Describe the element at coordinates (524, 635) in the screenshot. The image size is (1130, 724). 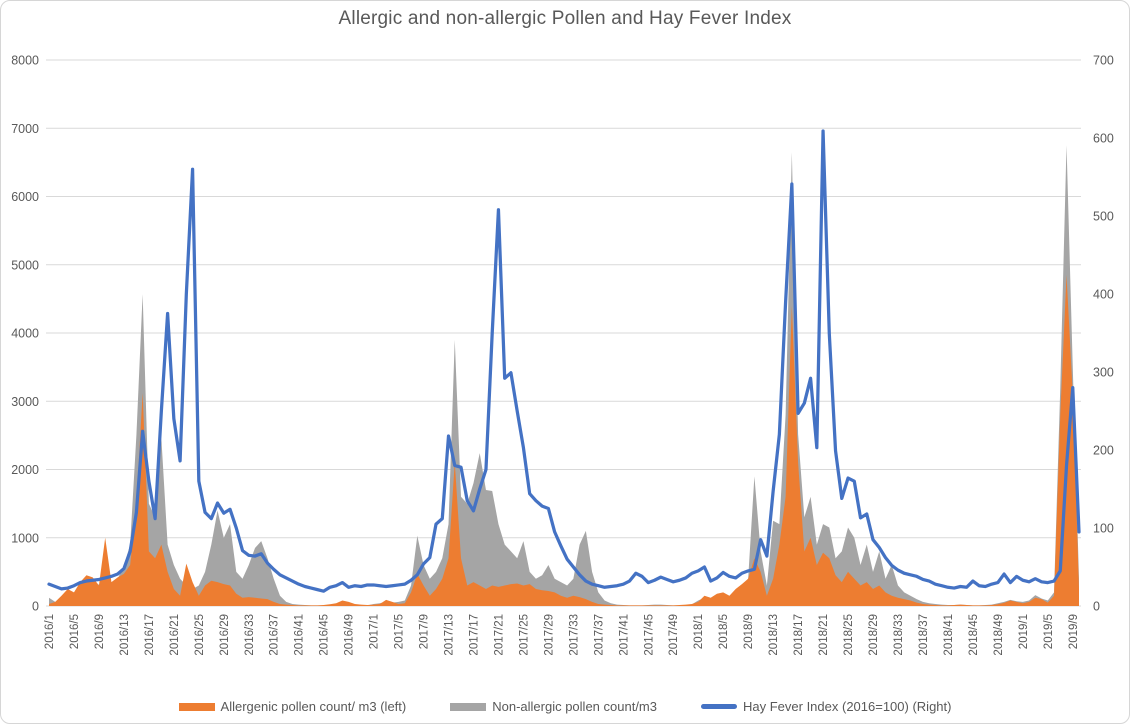
I see `x-axis-tick-label: 2017/25` at that location.